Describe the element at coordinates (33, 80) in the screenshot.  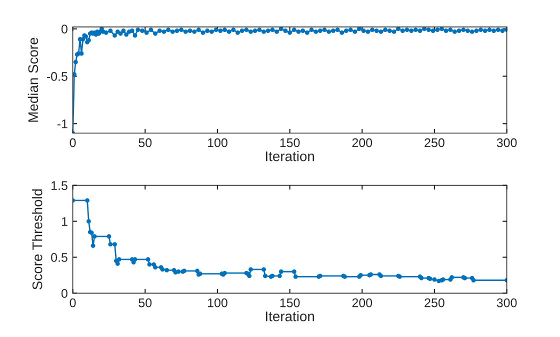
I see `y-axis-title: Median Score` at that location.